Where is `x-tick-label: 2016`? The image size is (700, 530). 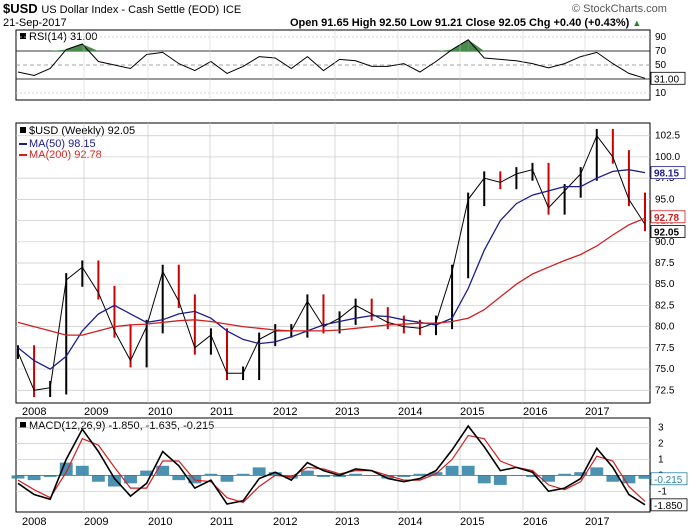 x-tick-label: 2016 is located at coordinates (535, 522).